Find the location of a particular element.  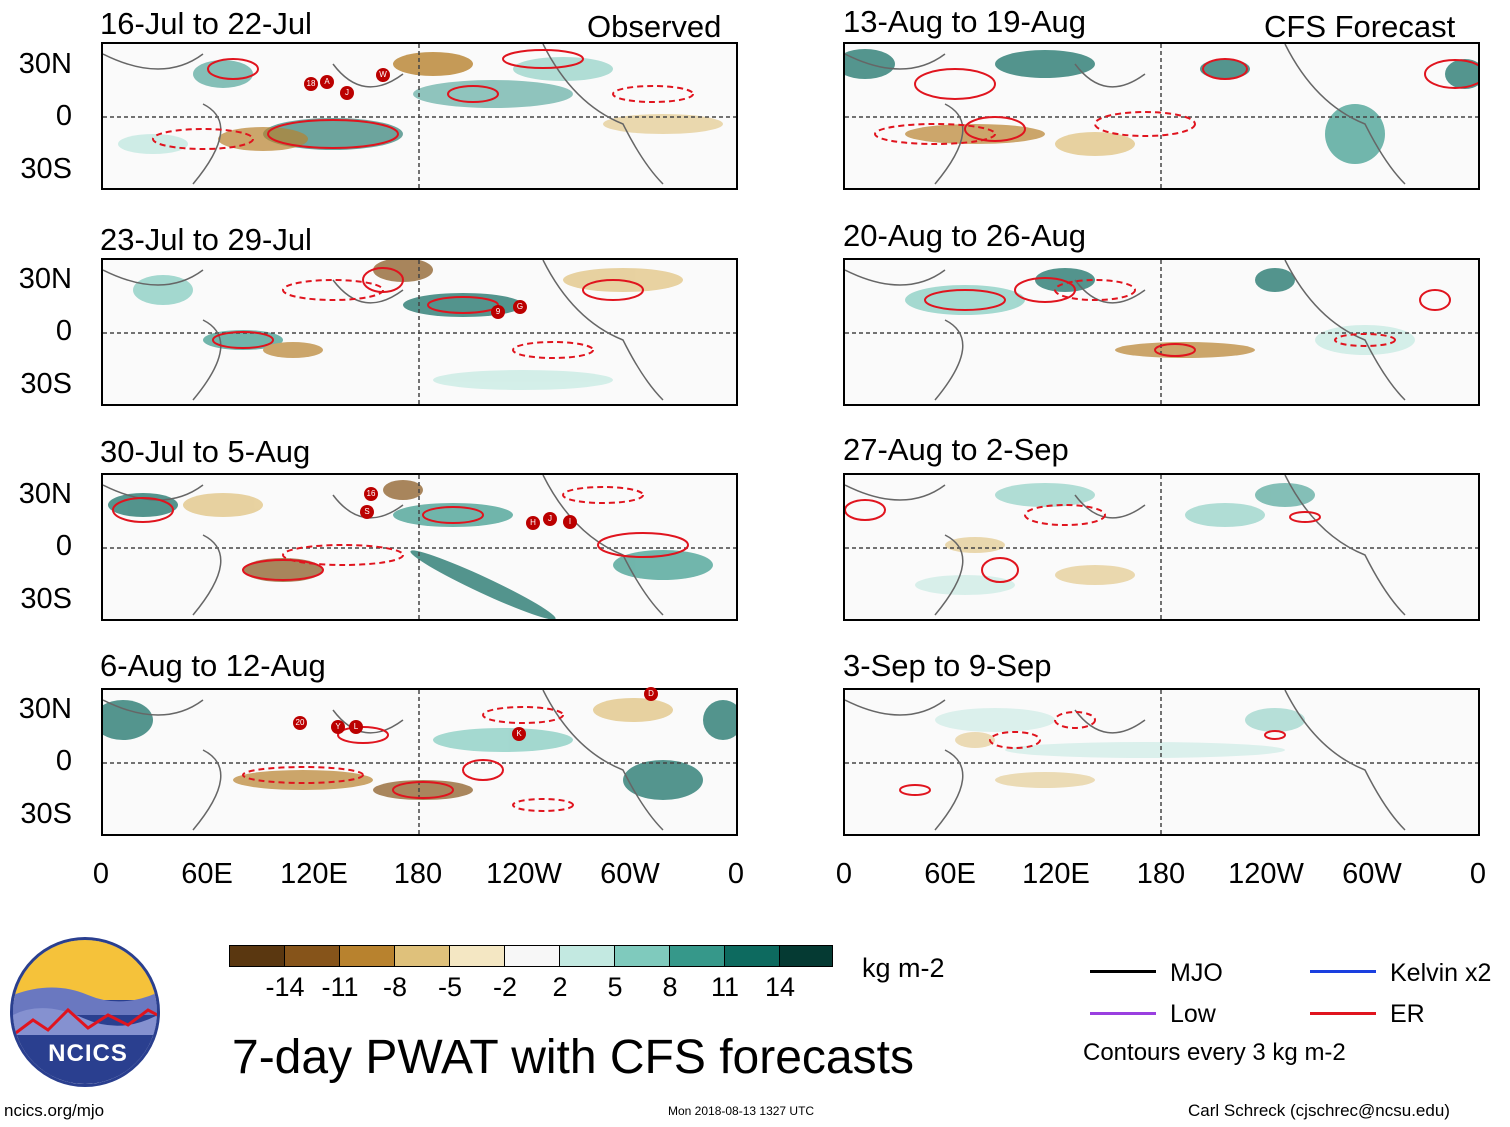

panel-title-fc-1: 13-Aug to 19-Aug is located at coordinates (965, 21).